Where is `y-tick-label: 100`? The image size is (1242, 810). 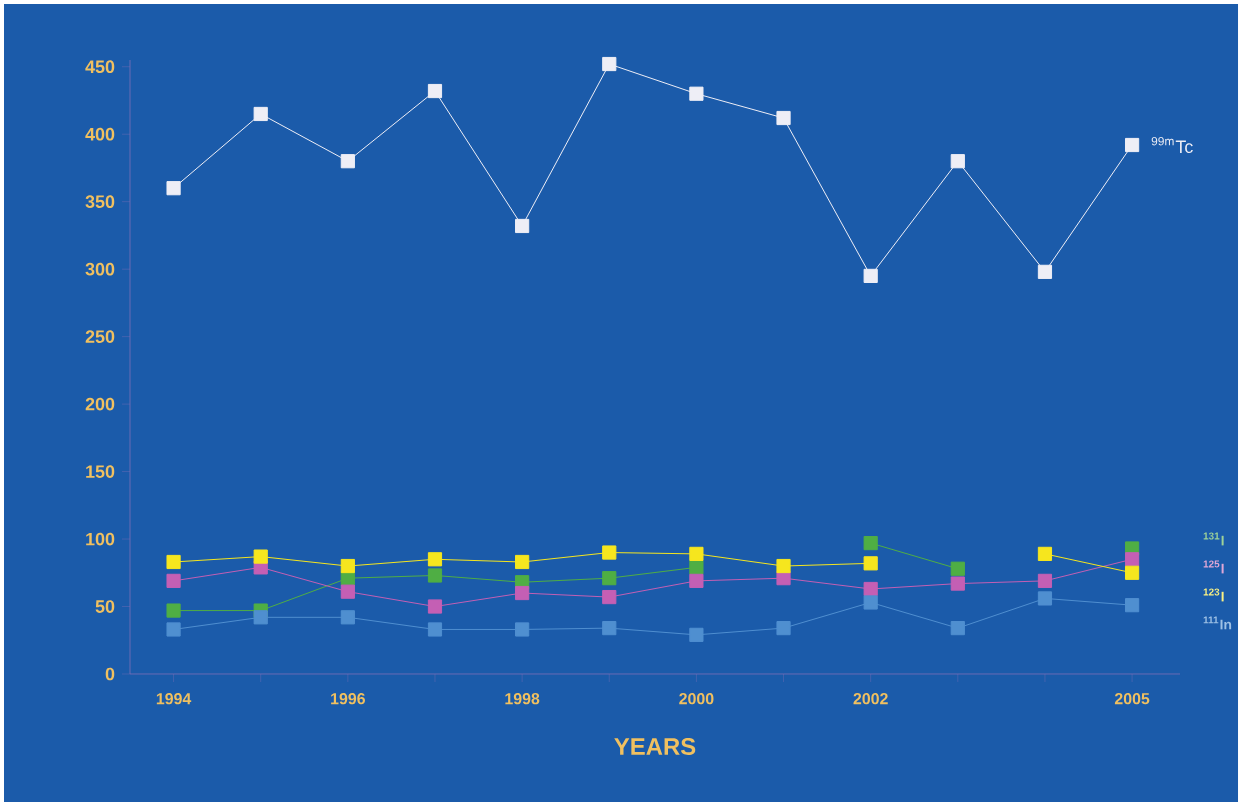
y-tick-label: 100 is located at coordinates (100, 539).